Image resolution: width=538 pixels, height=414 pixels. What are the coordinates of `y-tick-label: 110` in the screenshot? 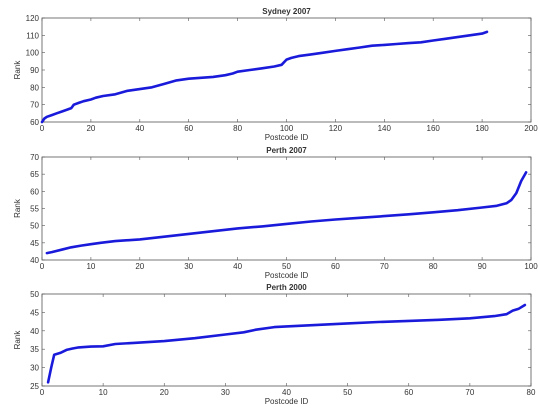 It's located at (32, 35).